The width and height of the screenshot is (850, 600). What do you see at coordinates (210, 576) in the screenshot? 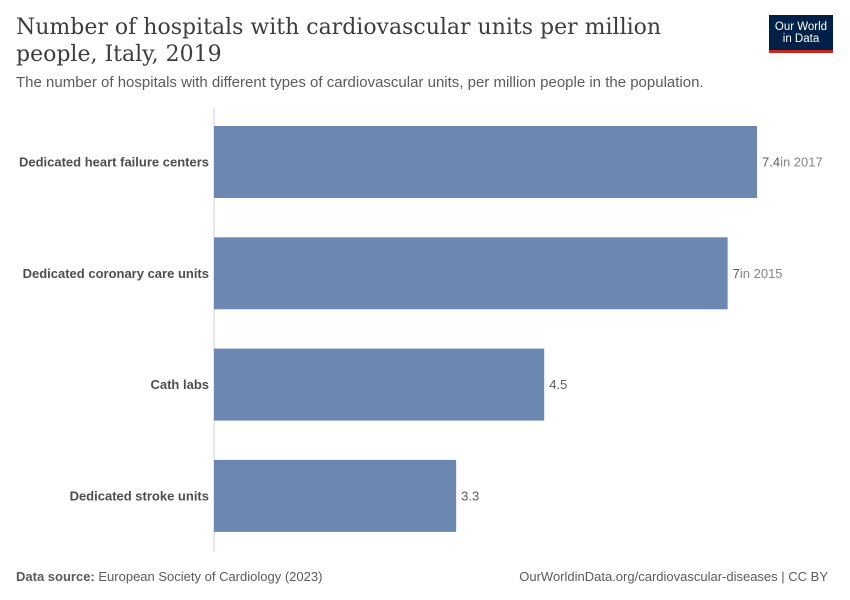
I see `data-source-text: European Society of Cardiology (2023)` at bounding box center [210, 576].